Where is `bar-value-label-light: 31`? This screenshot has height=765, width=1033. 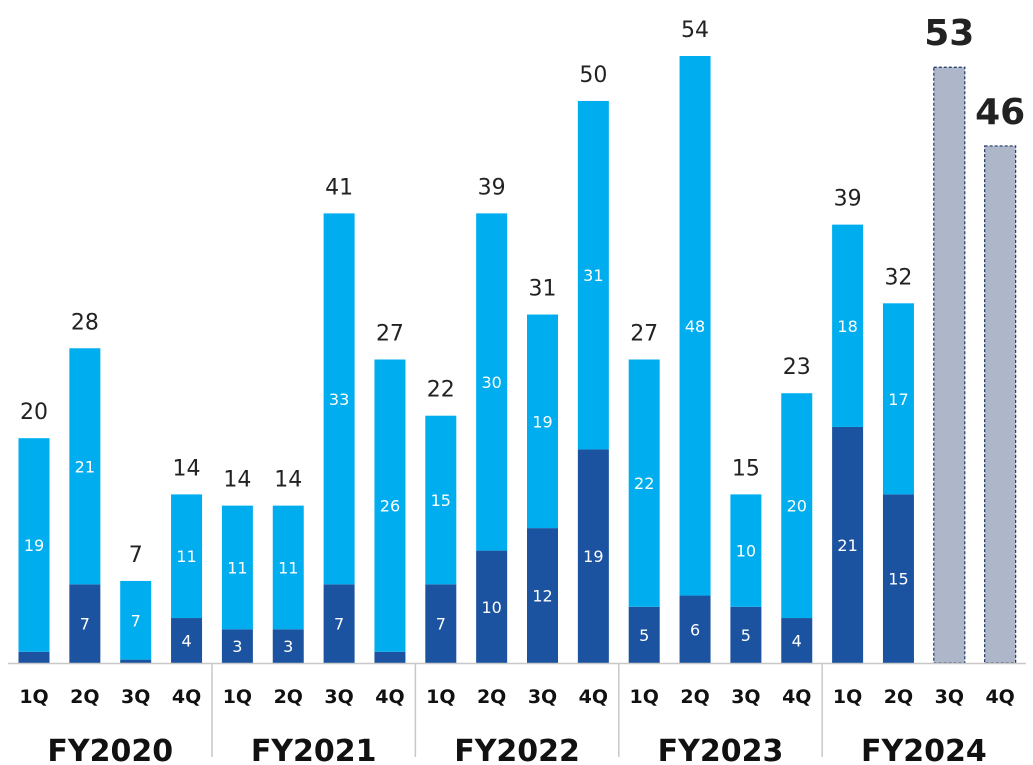 bar-value-label-light: 31 is located at coordinates (593, 275).